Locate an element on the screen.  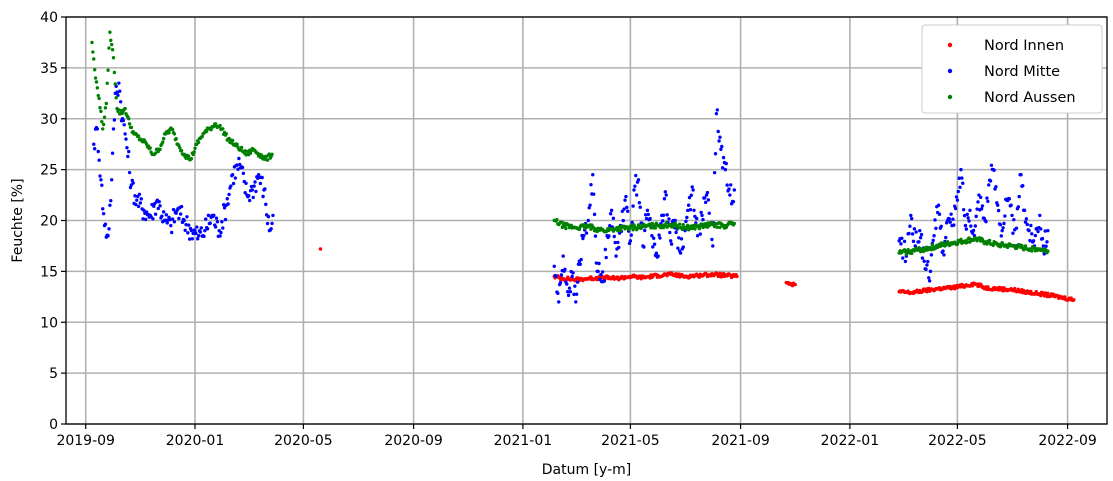
x-tick-label: 2020-09 is located at coordinates (413, 441).